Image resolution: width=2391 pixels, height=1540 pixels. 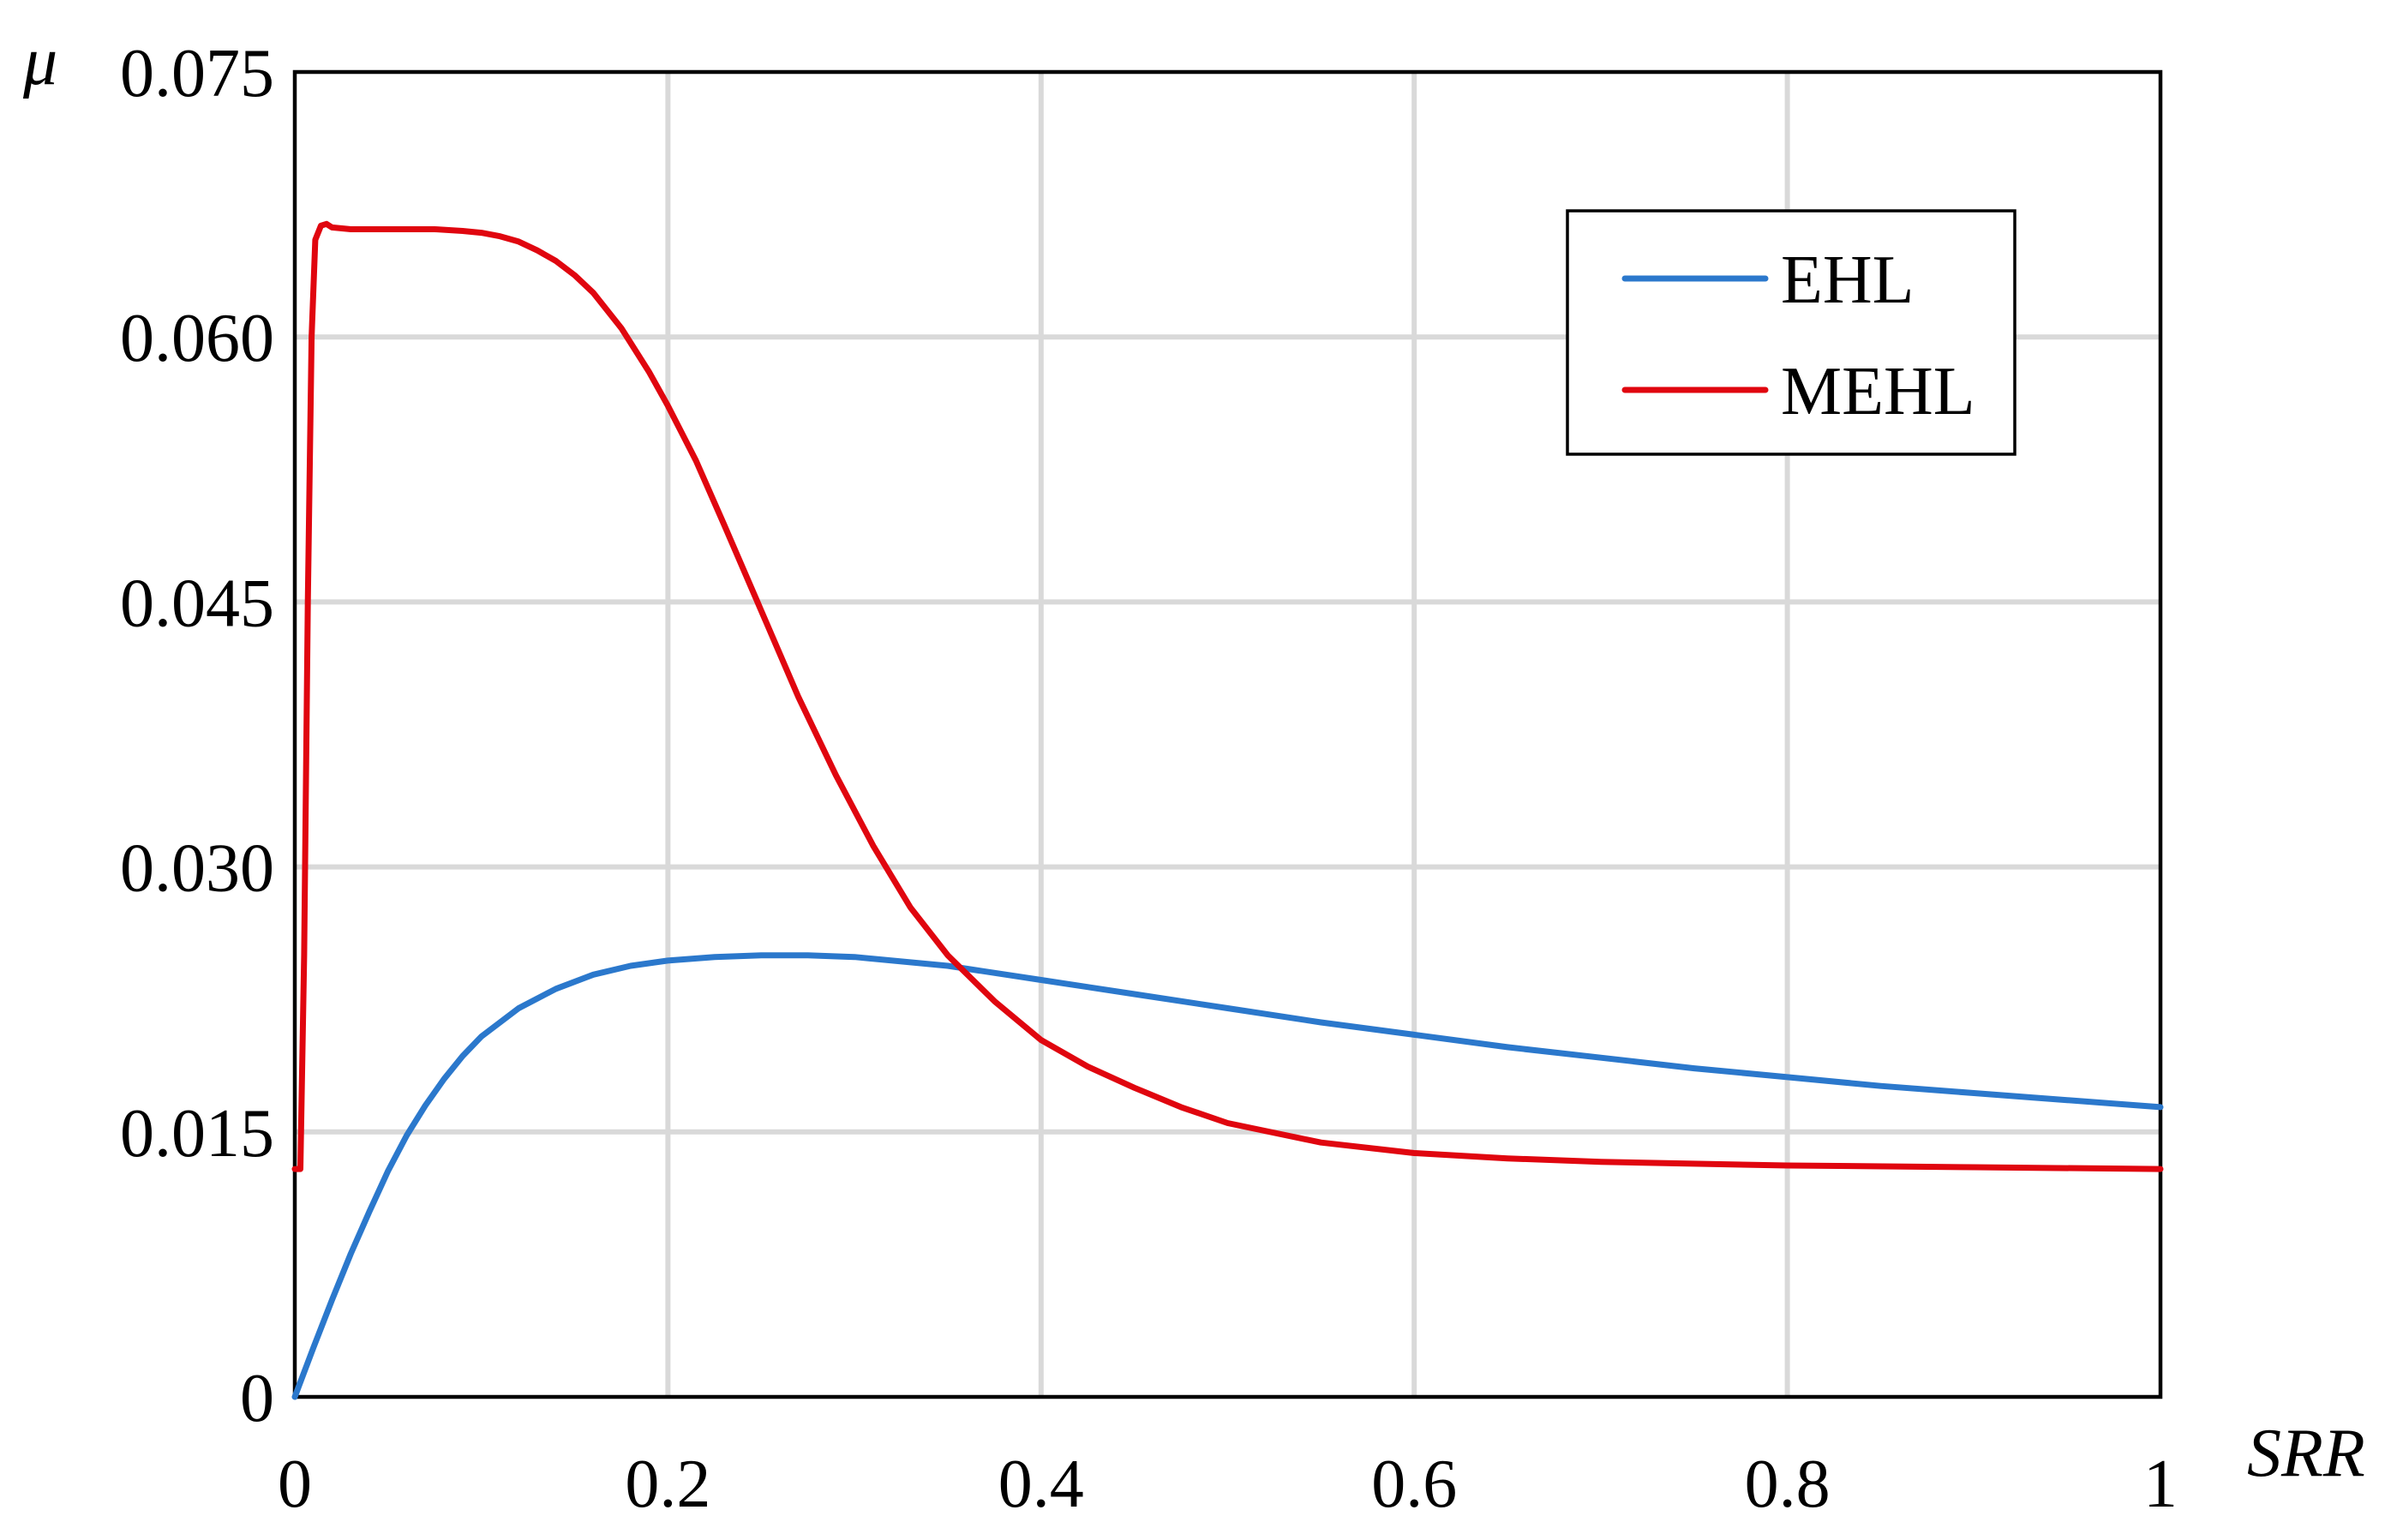 What do you see at coordinates (257, 1398) in the screenshot?
I see `y-tick-label: 0` at bounding box center [257, 1398].